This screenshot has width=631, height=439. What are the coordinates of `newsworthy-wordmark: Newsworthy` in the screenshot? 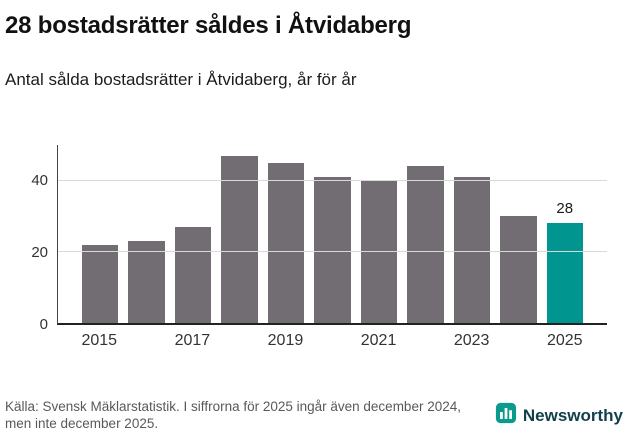 It's located at (572, 415).